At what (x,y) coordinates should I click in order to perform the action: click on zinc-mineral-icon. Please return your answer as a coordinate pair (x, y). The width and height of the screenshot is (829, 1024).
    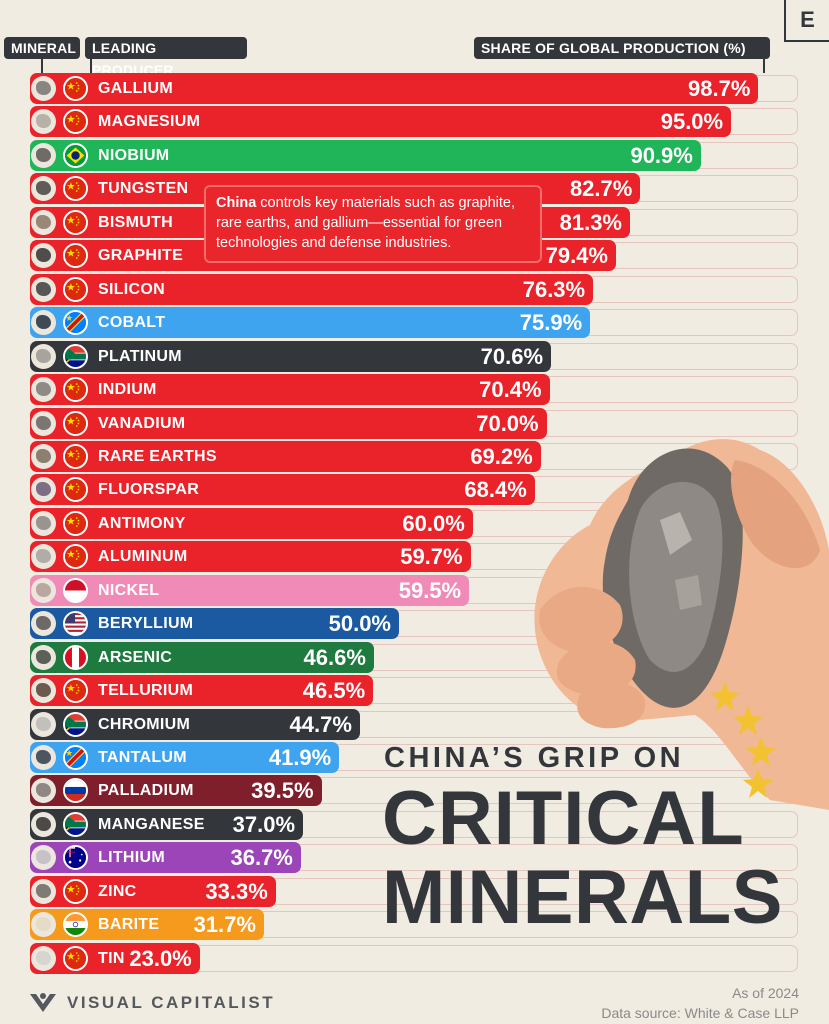
    Looking at the image, I should click on (43, 891).